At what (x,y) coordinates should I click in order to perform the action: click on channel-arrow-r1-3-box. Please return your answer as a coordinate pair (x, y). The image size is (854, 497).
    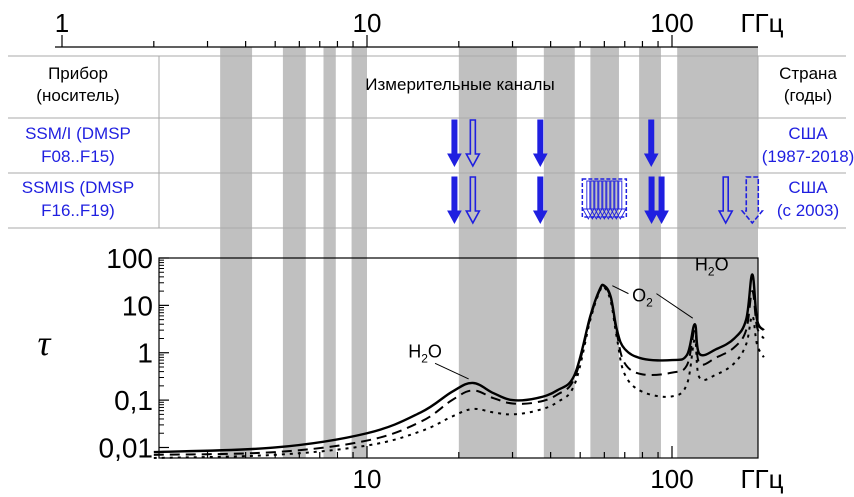
    Looking at the image, I should click on (604, 198).